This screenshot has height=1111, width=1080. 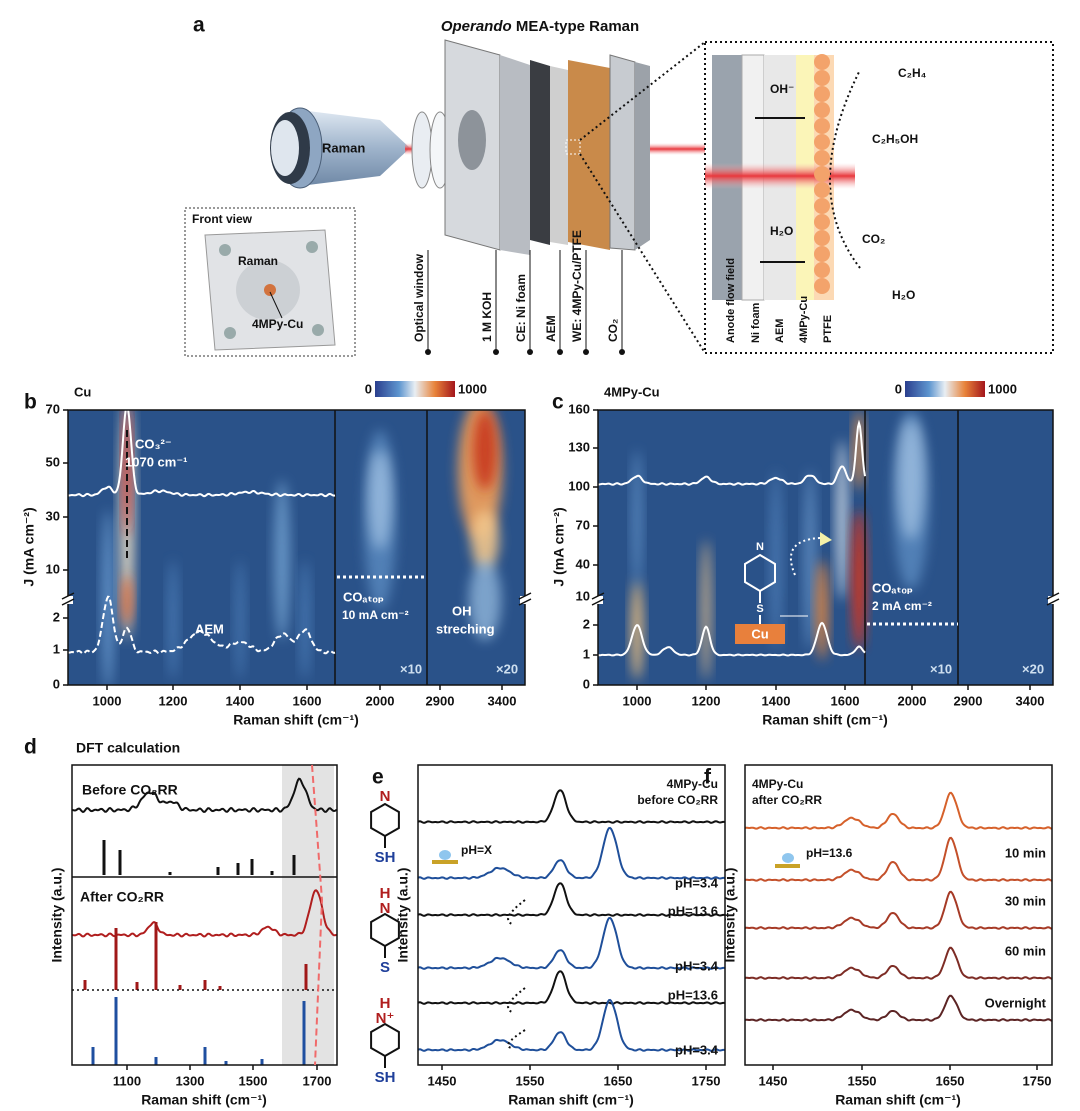 What do you see at coordinates (586, 683) in the screenshot?
I see `y-tick-label: 0` at bounding box center [586, 683].